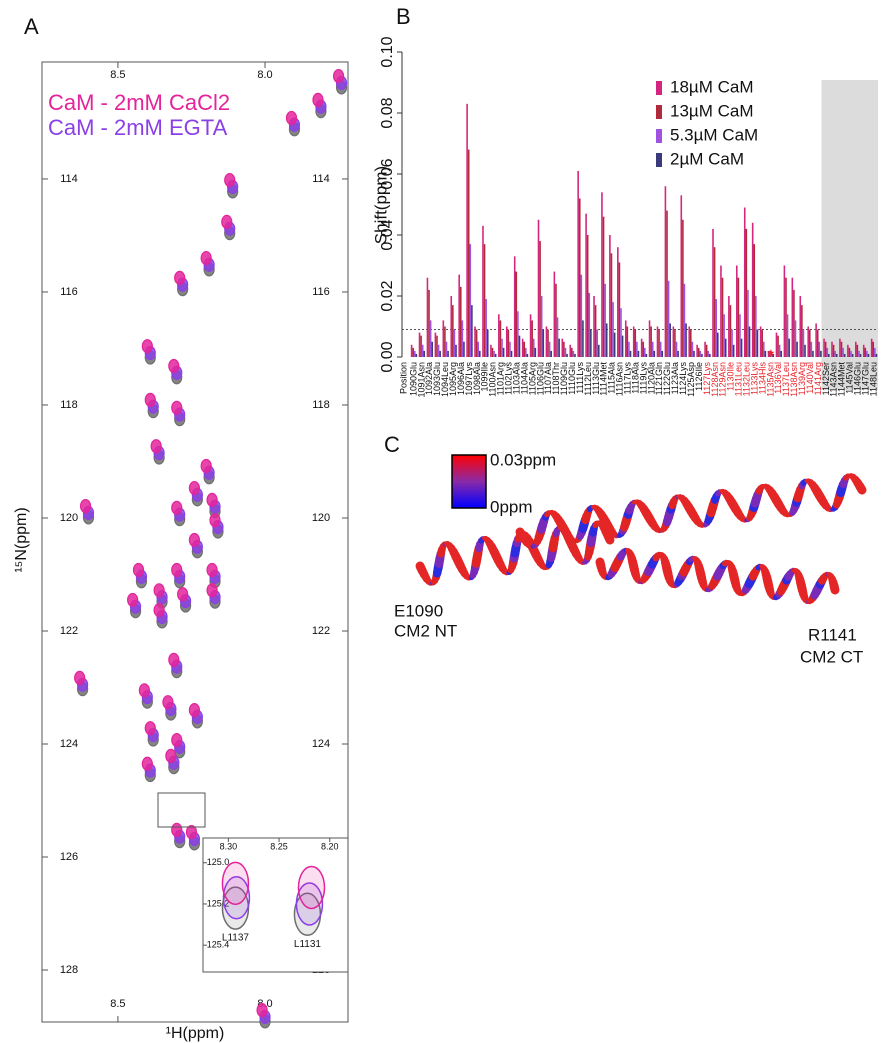 Image resolution: width=882 pixels, height=1043 pixels. I want to click on structure: 0.03ppm 0ppm E1090 CM2 NT R1141 CM2 CT, so click(630, 558).